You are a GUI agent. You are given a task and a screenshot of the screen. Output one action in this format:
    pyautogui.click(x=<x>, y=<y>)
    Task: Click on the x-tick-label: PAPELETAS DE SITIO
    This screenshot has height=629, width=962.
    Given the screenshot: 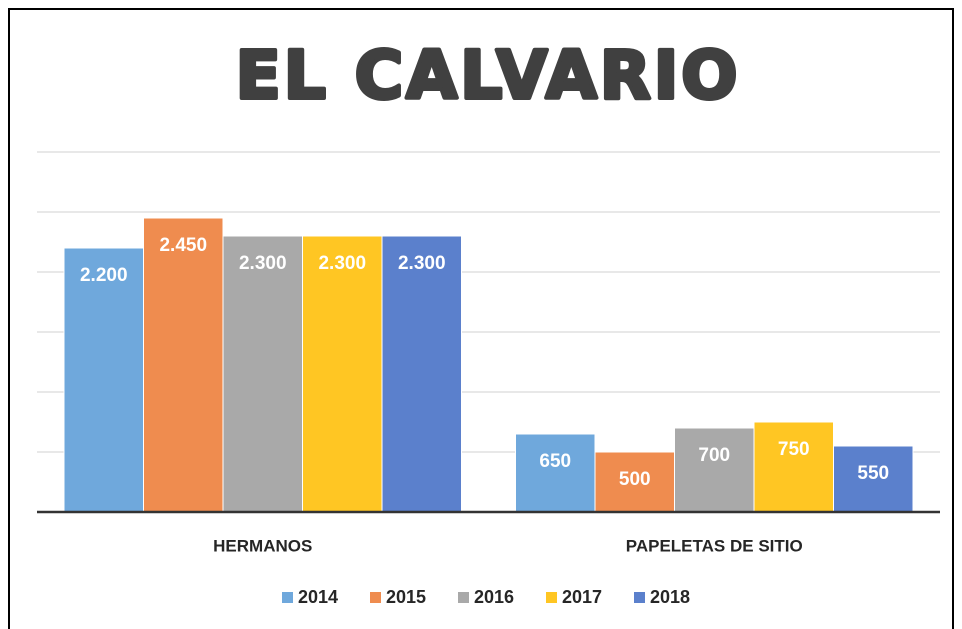 What is the action you would take?
    pyautogui.click(x=714, y=545)
    